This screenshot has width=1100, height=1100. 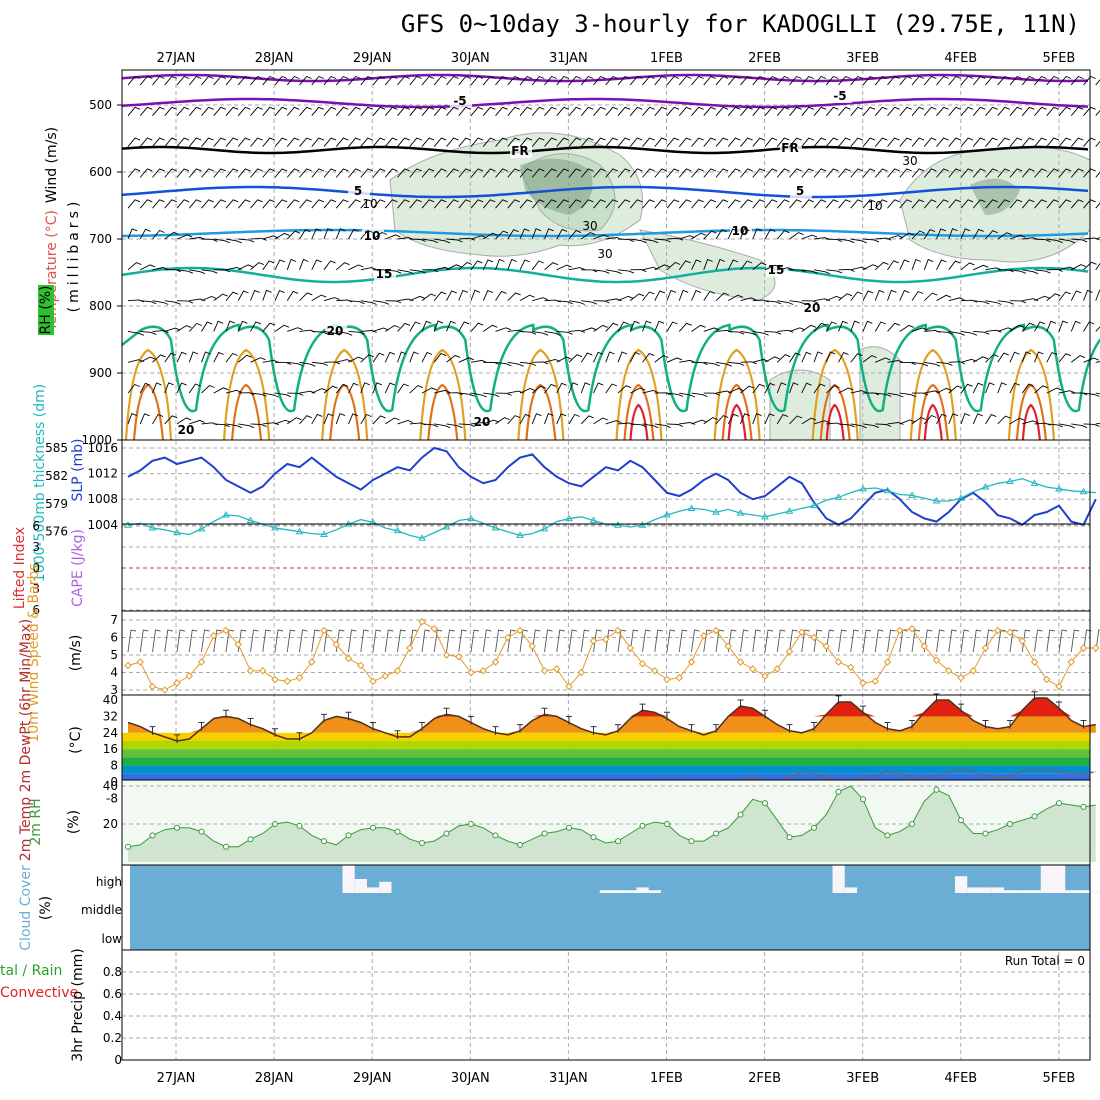 What do you see at coordinates (776, 270) in the screenshot?
I see `contour-label-9: 15` at bounding box center [776, 270].